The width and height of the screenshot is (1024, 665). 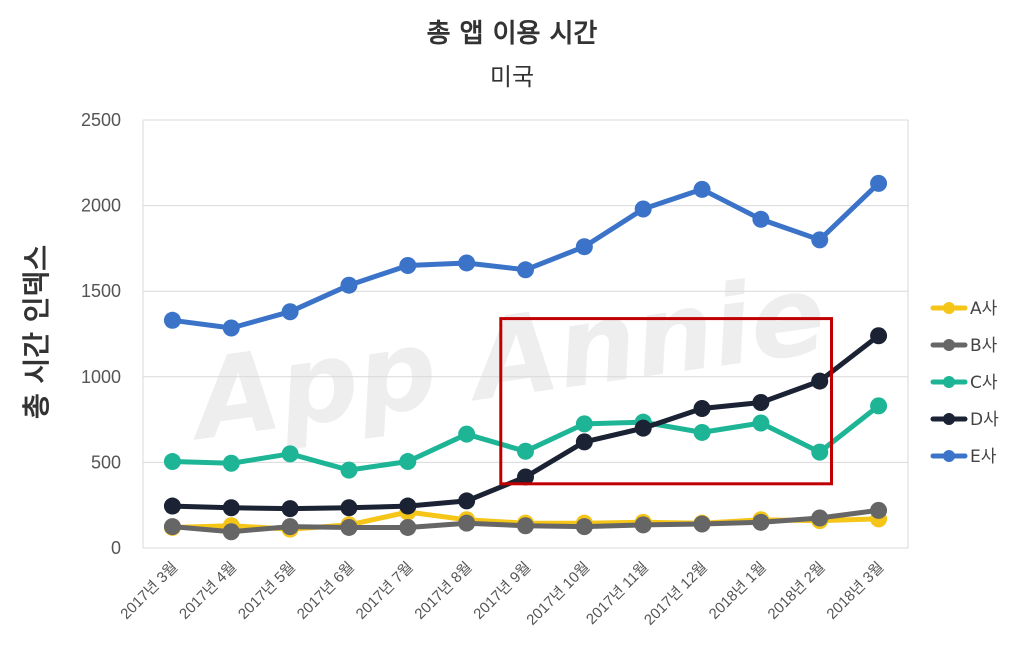 What do you see at coordinates (444, 591) in the screenshot?
I see `x-tick-label: 2017년 8월` at bounding box center [444, 591].